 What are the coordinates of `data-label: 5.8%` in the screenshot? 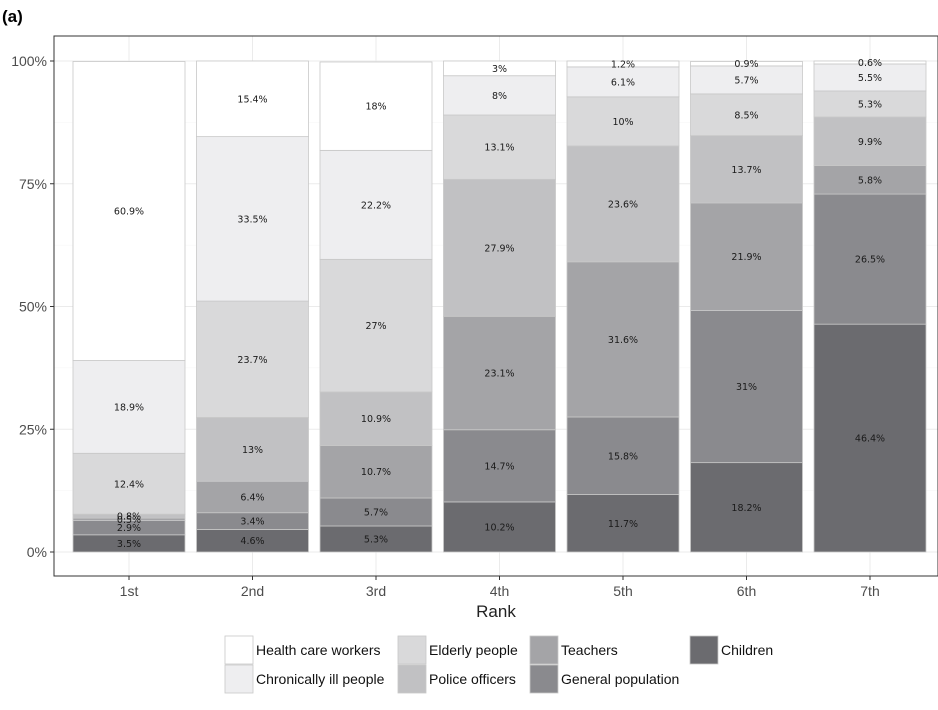 It's located at (870, 180).